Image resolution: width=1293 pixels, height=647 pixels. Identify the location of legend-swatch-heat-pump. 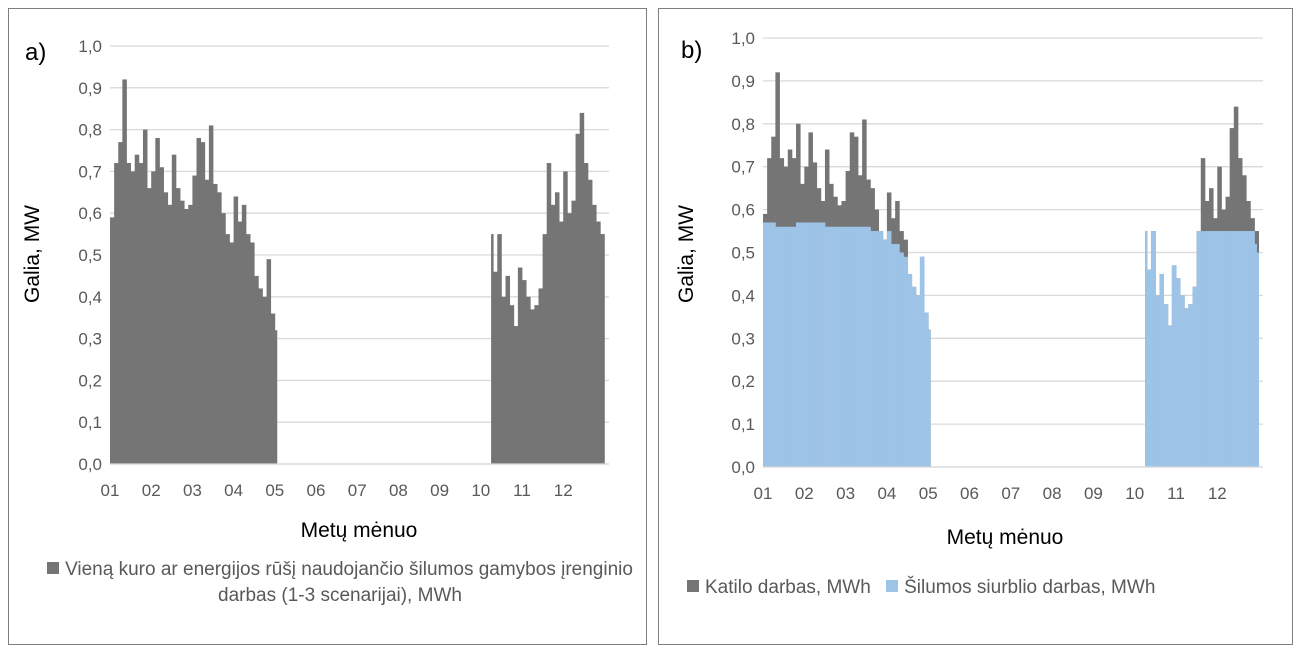
(892, 586).